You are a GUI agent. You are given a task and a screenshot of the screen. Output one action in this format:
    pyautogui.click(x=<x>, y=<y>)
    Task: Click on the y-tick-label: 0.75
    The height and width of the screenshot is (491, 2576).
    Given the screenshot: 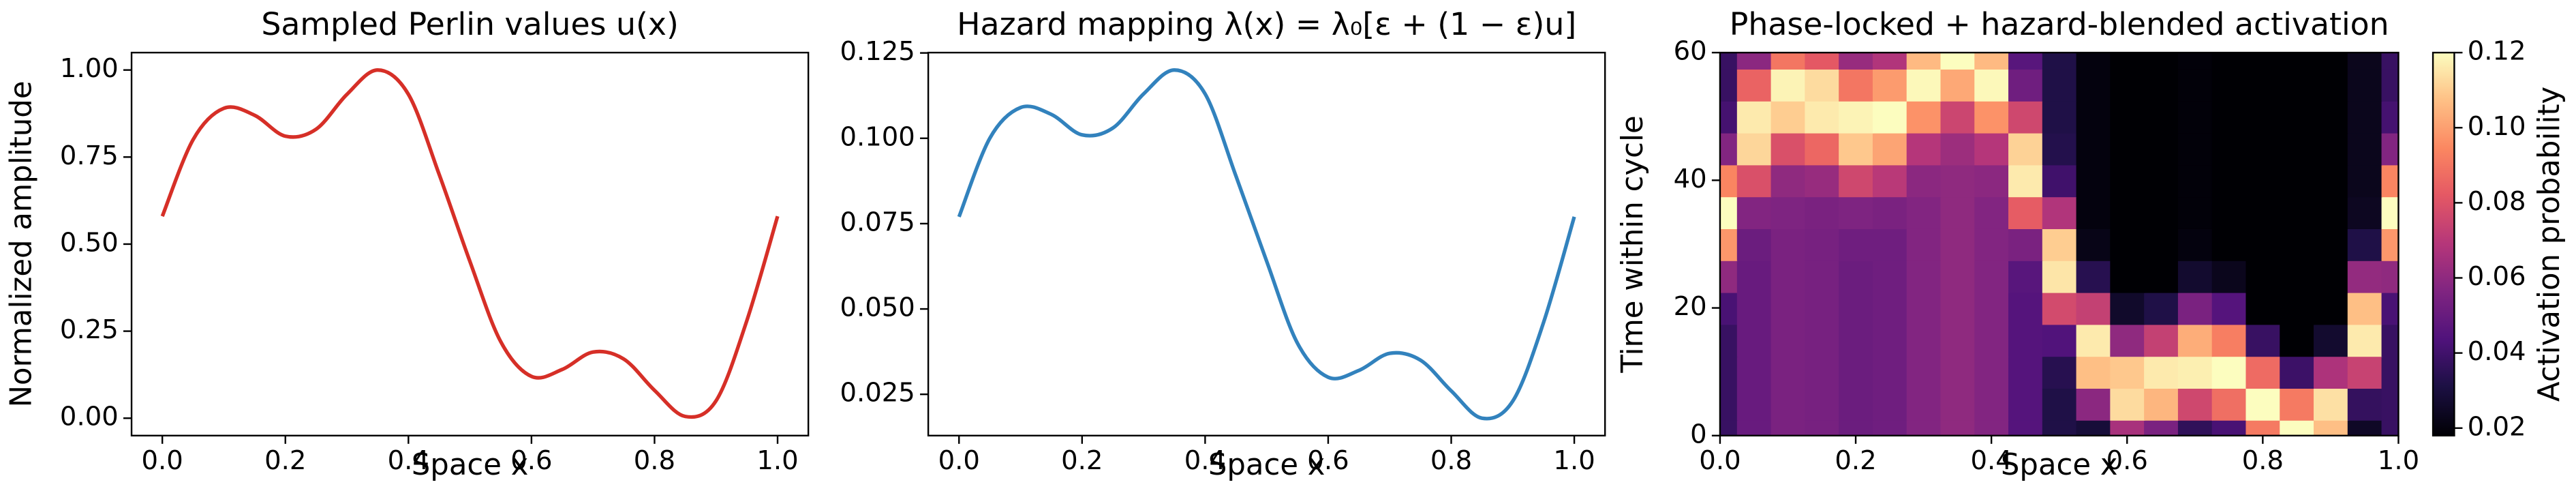 What is the action you would take?
    pyautogui.click(x=89, y=155)
    